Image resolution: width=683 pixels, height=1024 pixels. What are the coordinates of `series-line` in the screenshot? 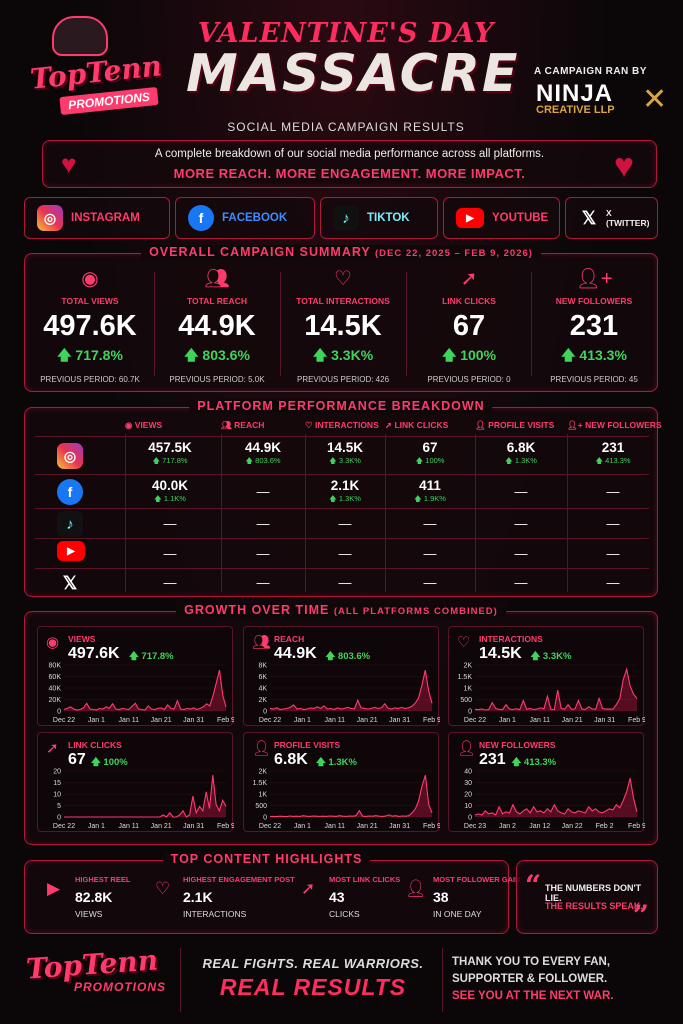 It's located at (556, 689).